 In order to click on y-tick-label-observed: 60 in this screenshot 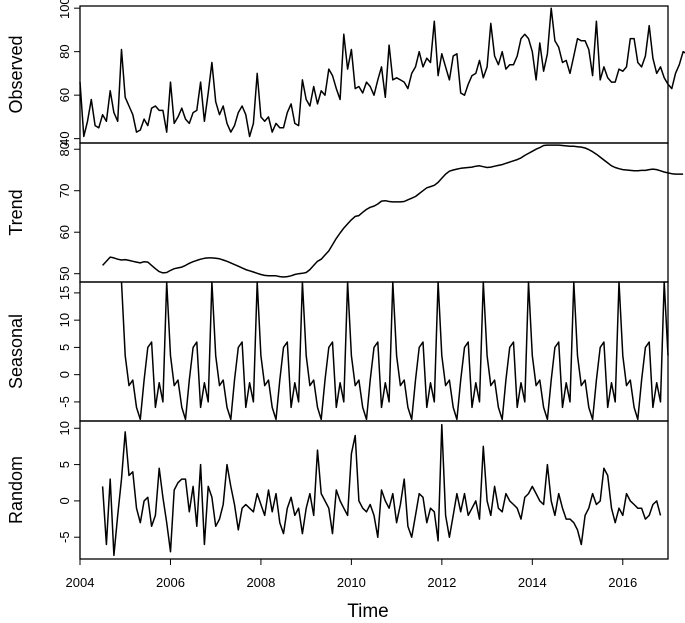, I will do `click(64, 95)`.